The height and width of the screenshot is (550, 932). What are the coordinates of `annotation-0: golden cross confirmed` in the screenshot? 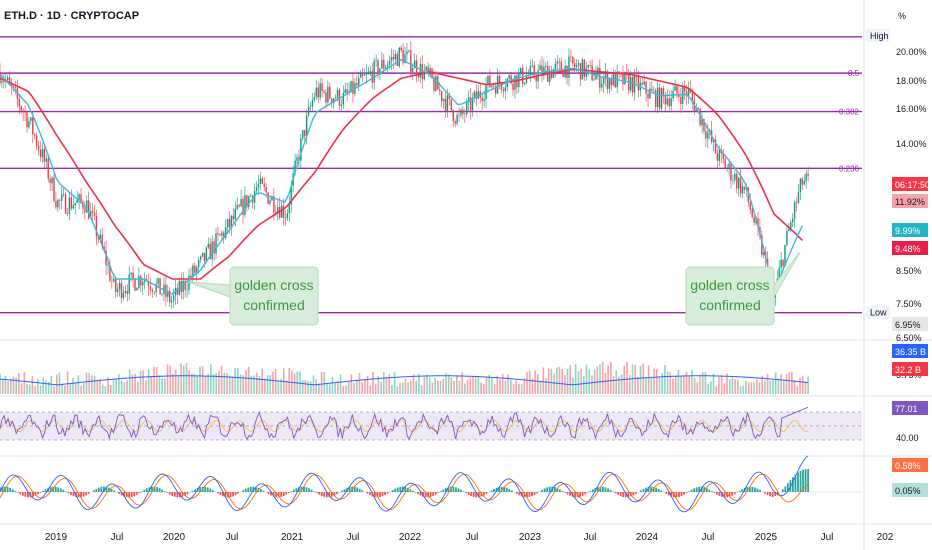 It's located at (253, 296).